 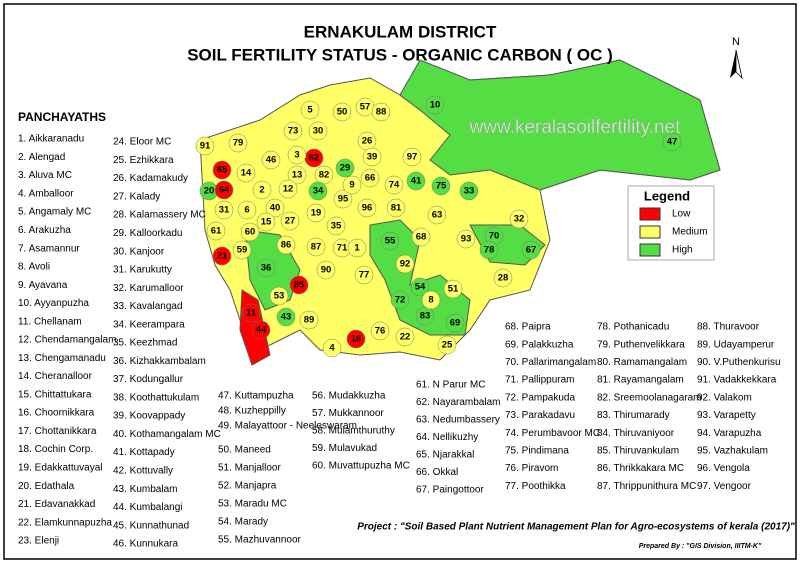 What do you see at coordinates (381, 112) in the screenshot?
I see `region-label: 88` at bounding box center [381, 112].